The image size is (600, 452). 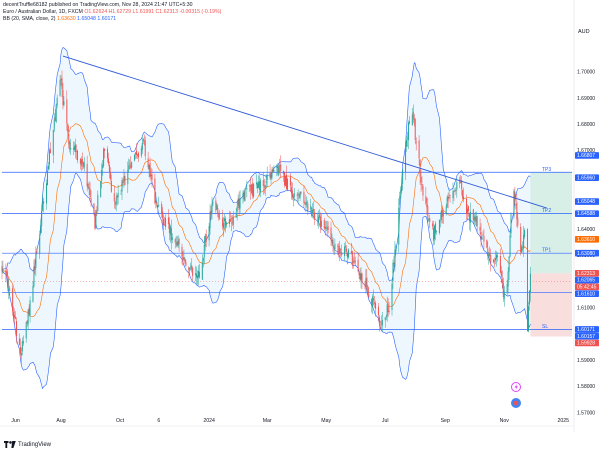 I want to click on bb-lower-value: 1.60171, so click(x=107, y=19).